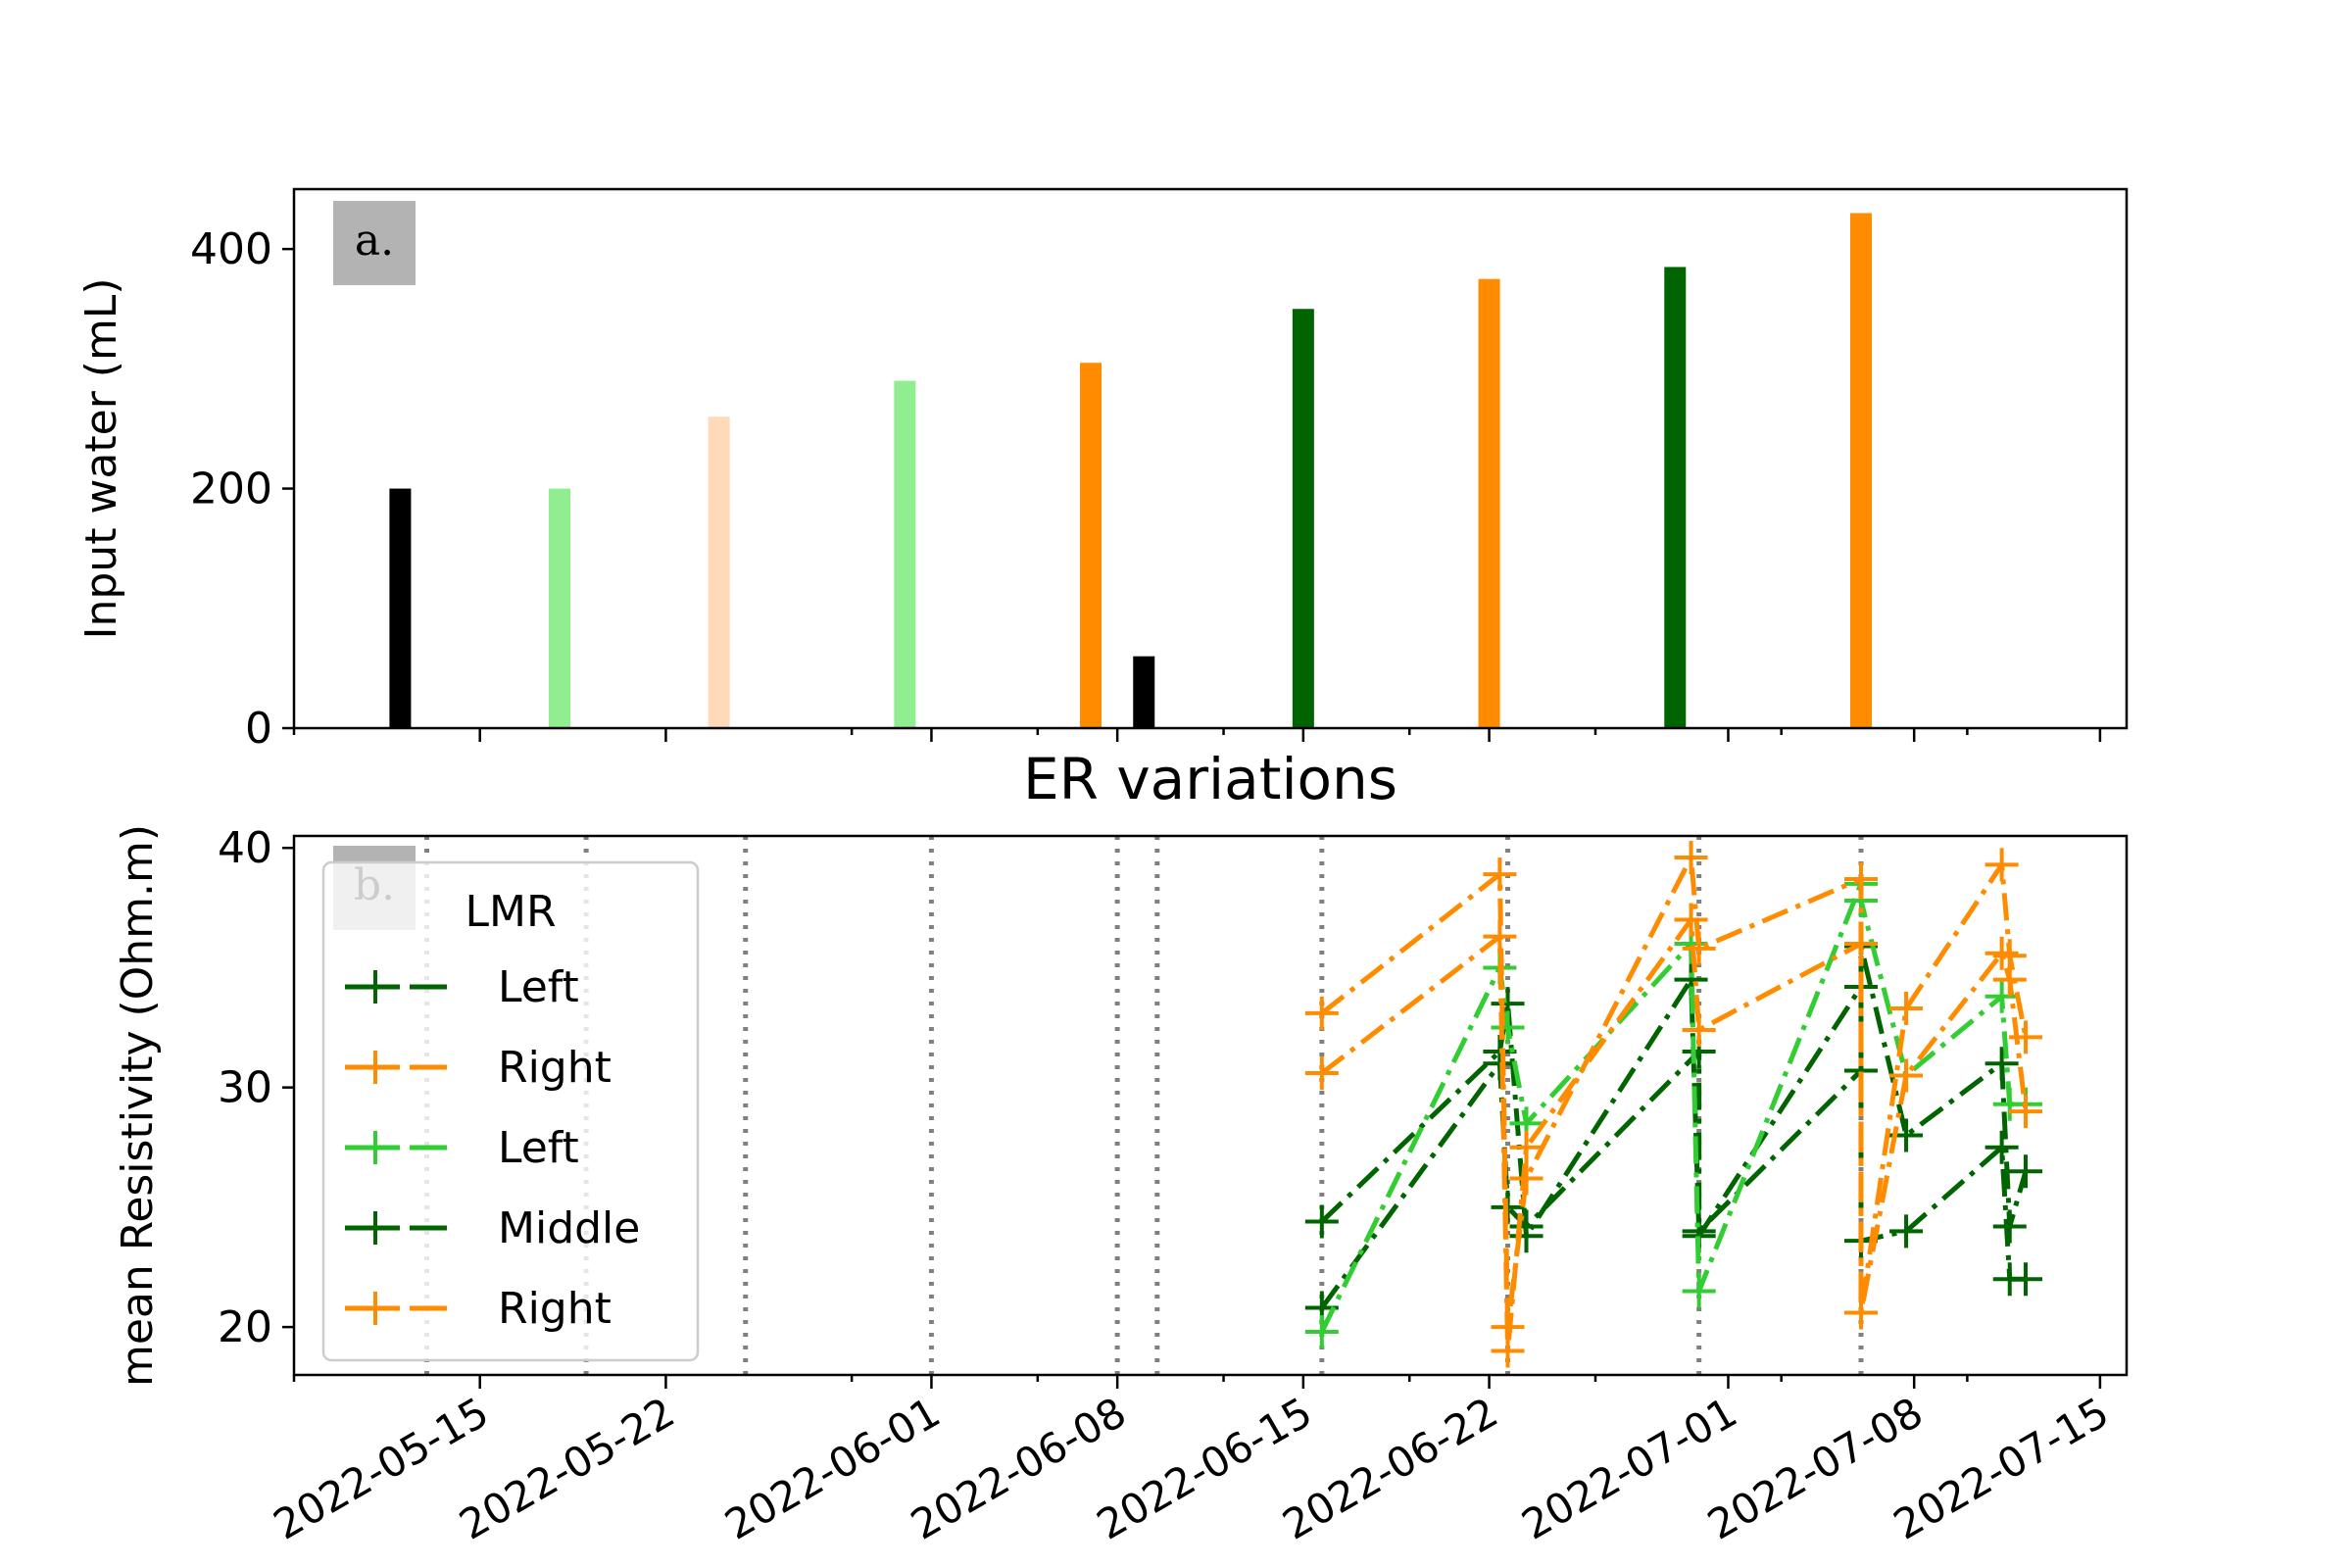 This screenshot has width=2352, height=1568. I want to click on panel-b-ylabel: mean Resistivity (Ohm.m), so click(138, 1105).